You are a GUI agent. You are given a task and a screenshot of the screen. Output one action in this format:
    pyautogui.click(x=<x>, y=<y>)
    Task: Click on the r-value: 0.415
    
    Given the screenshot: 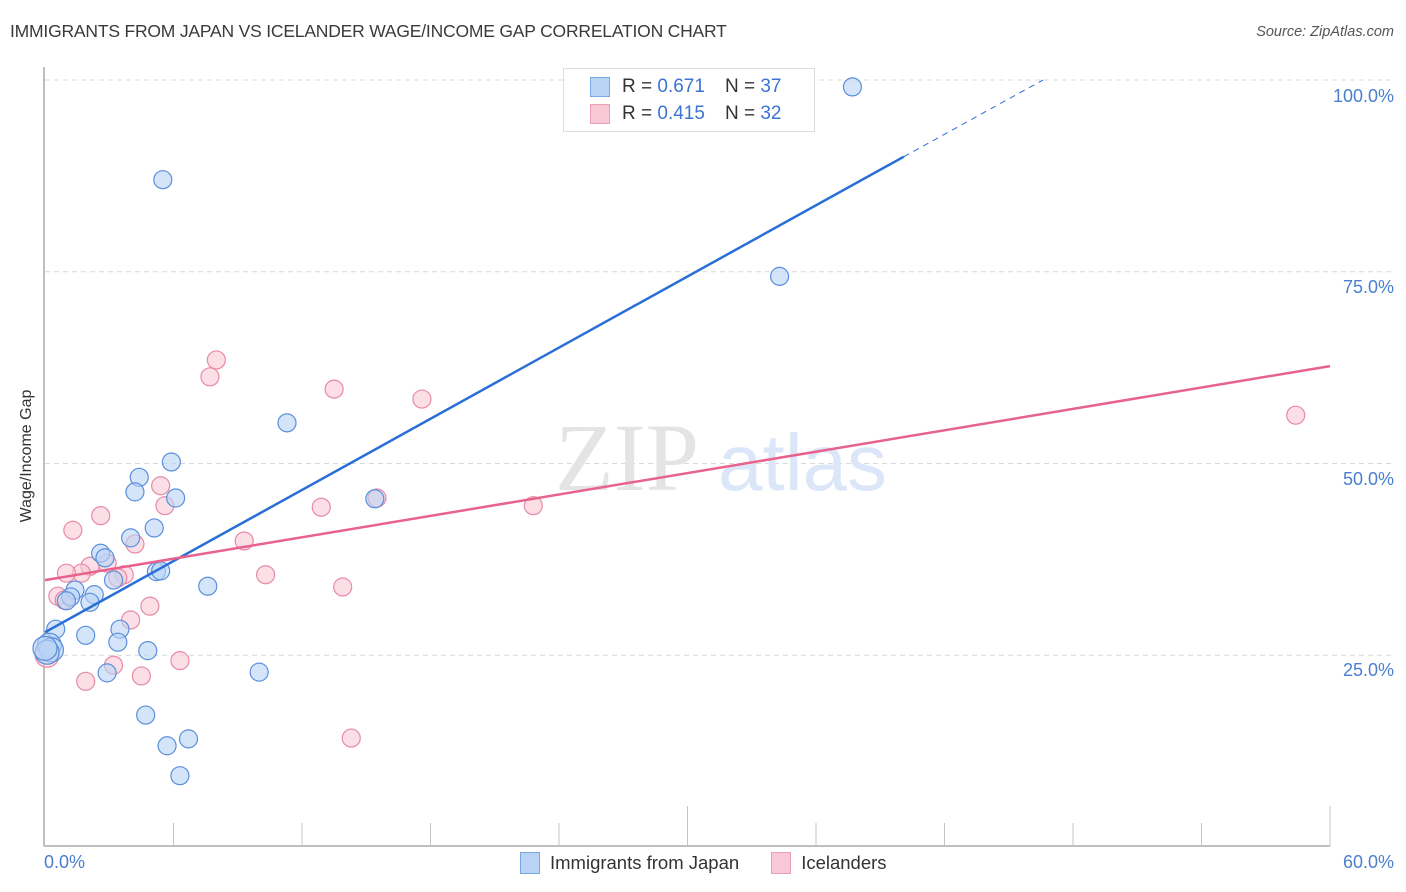 What is the action you would take?
    pyautogui.click(x=681, y=113)
    